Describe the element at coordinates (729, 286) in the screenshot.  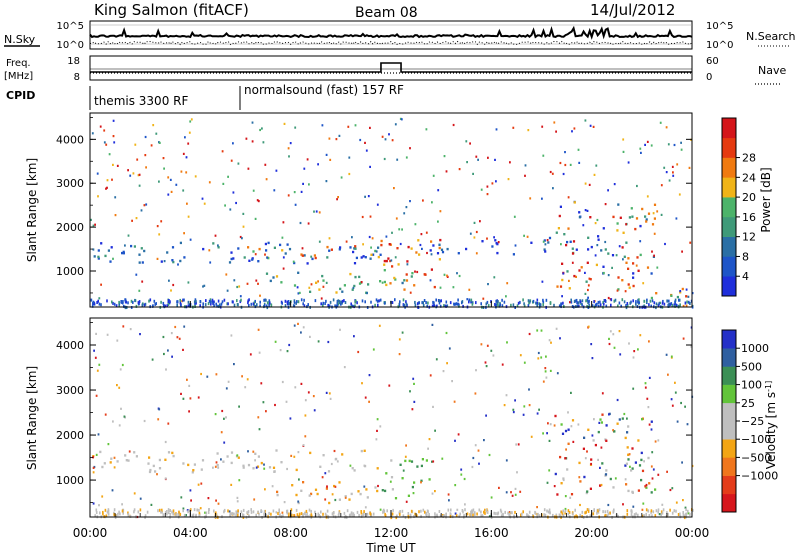
I see `power-colorbar-cell` at that location.